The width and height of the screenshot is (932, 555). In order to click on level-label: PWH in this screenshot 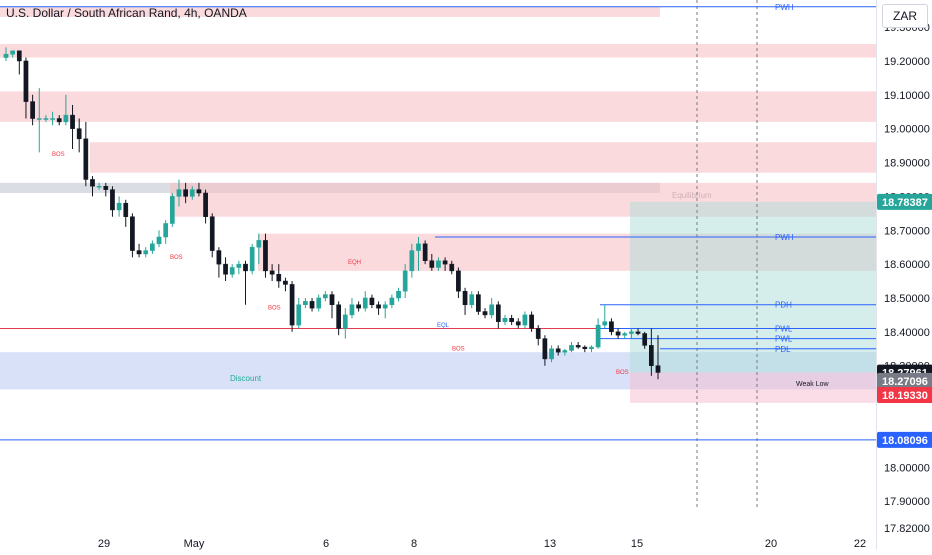, I will do `click(784, 237)`.